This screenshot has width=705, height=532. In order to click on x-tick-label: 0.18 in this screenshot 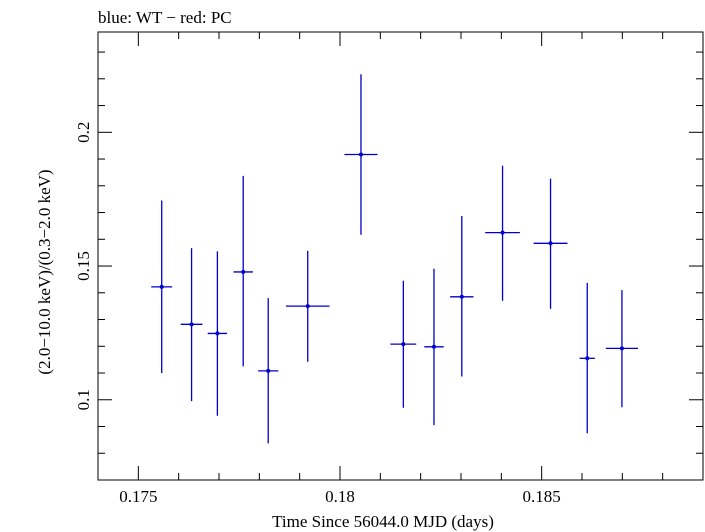, I will do `click(340, 496)`.